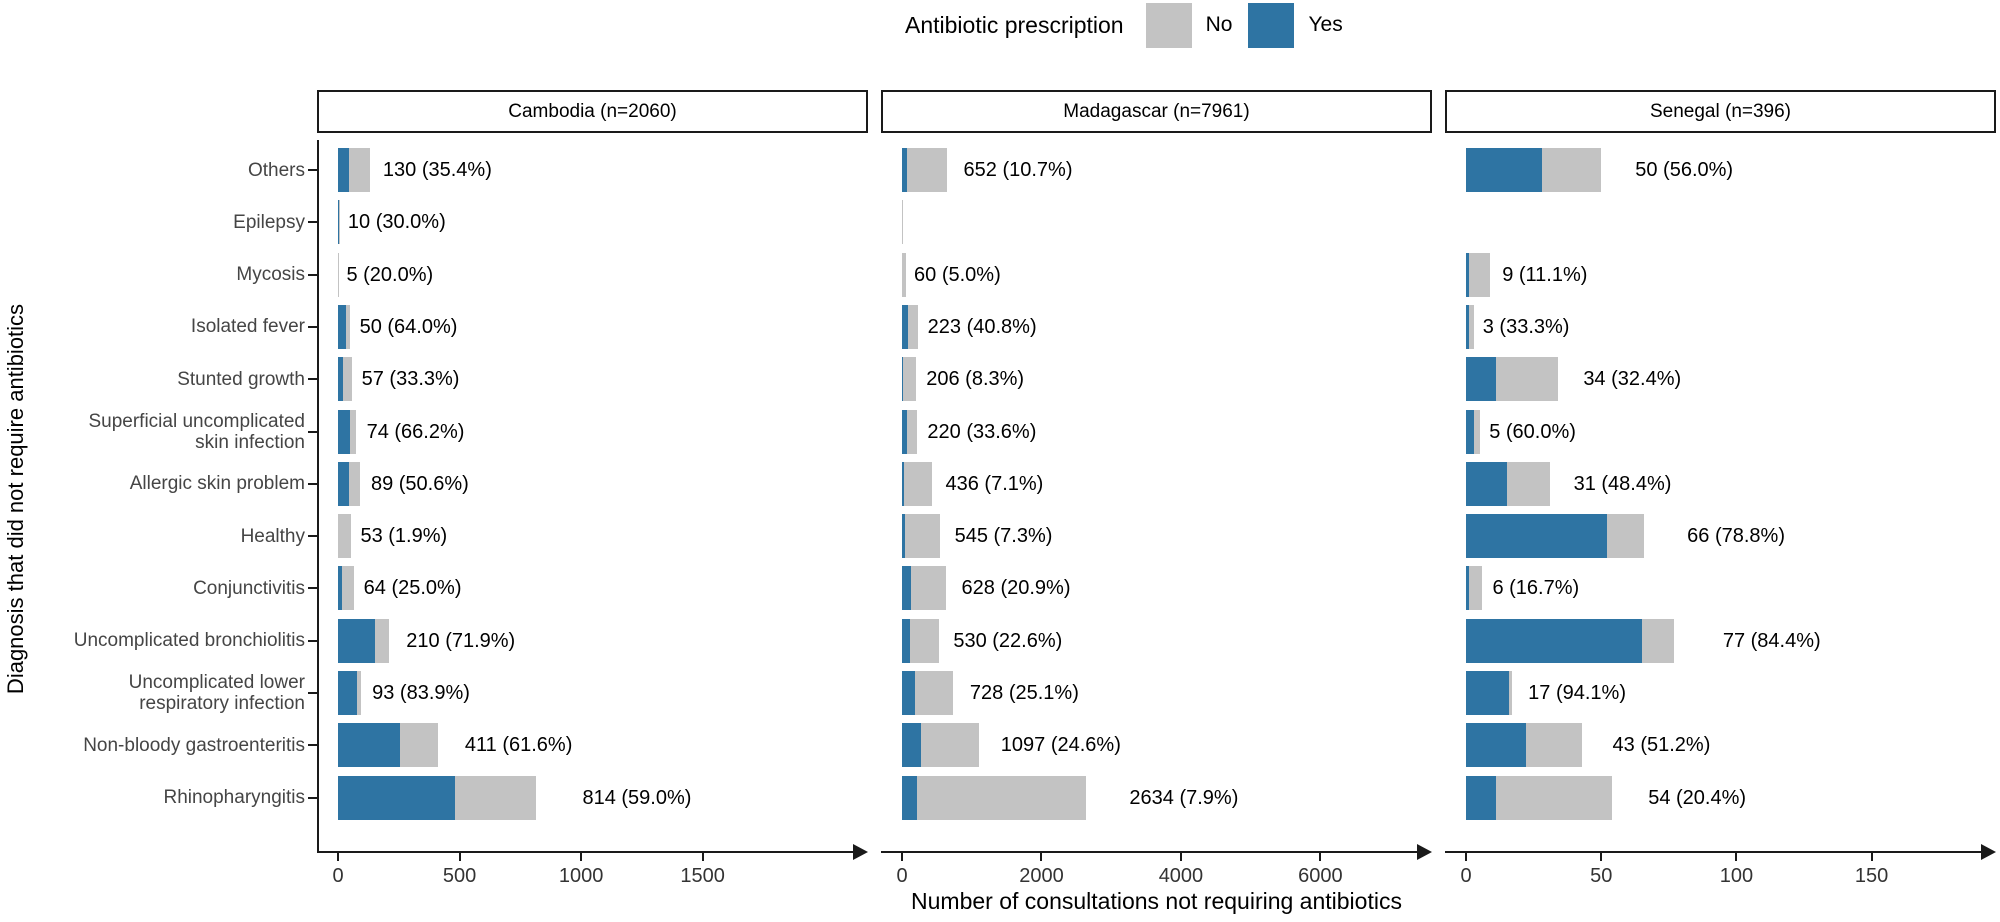 The height and width of the screenshot is (922, 2000). I want to click on x-axis-tick-label: 500, so click(459, 876).